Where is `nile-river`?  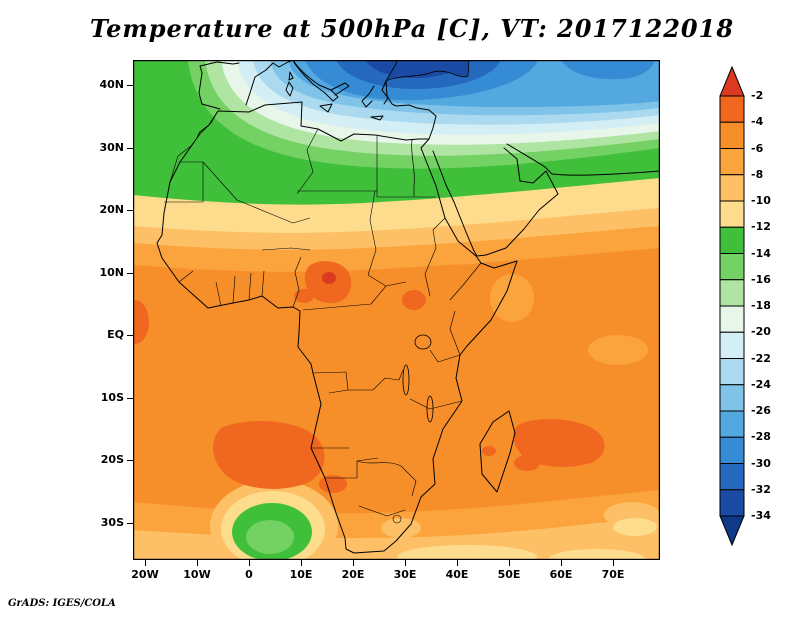 nile-river is located at coordinates (413, 168).